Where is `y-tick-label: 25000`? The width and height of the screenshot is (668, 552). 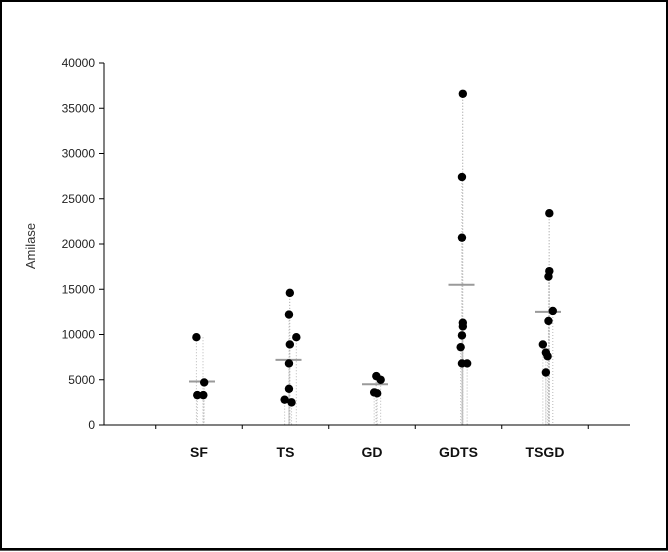 y-tick-label: 25000 is located at coordinates (79, 199).